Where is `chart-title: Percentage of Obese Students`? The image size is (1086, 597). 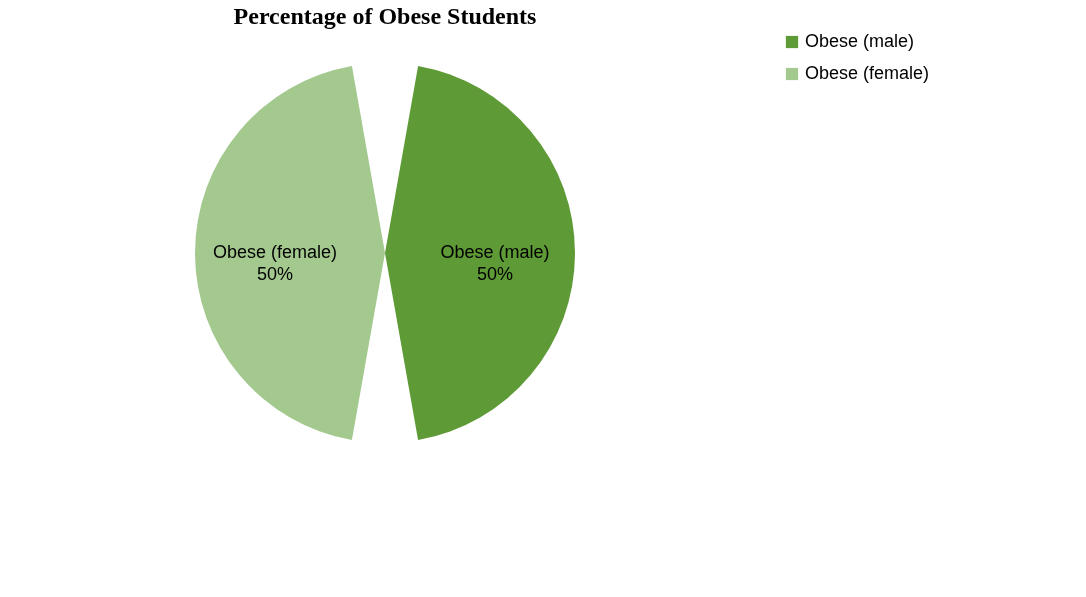
chart-title: Percentage of Obese Students is located at coordinates (385, 16).